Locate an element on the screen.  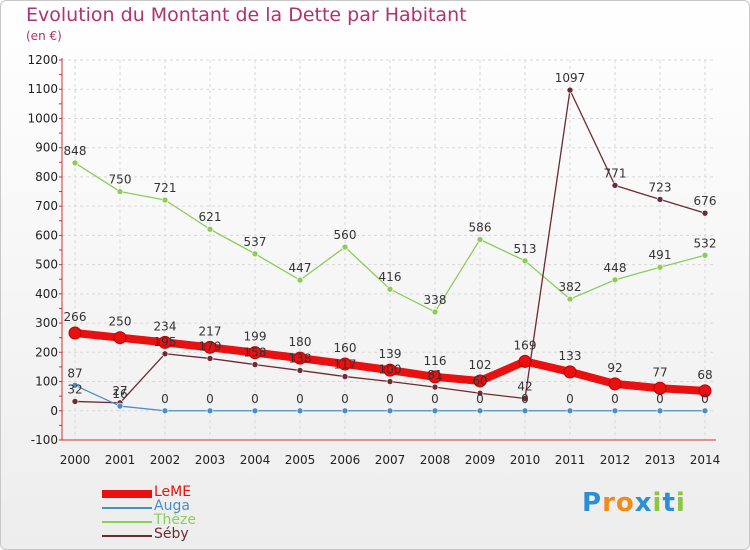
data-label-seby: 179 is located at coordinates (210, 346).